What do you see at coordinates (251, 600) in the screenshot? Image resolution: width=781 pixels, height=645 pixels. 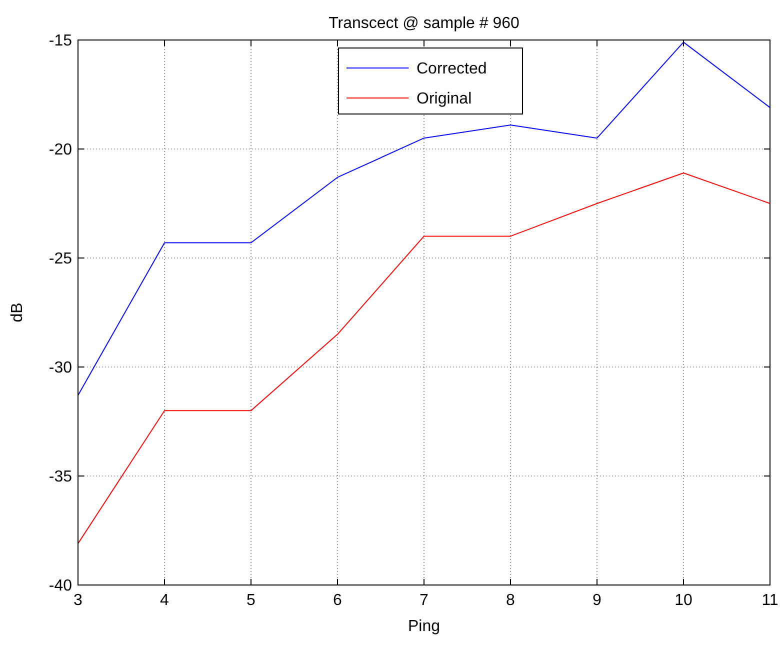 I see `x-tick-label: 5` at bounding box center [251, 600].